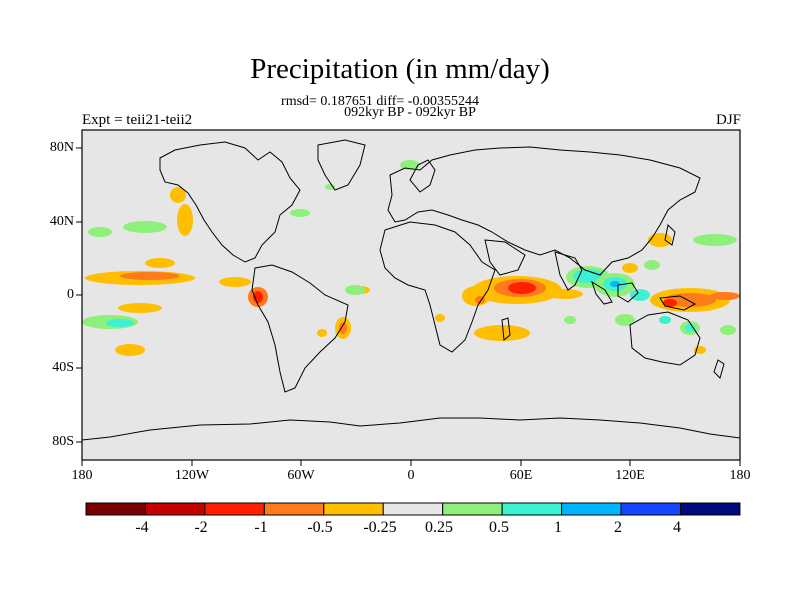 This screenshot has height=600, width=800. I want to click on coastline-madagascar, so click(506, 329).